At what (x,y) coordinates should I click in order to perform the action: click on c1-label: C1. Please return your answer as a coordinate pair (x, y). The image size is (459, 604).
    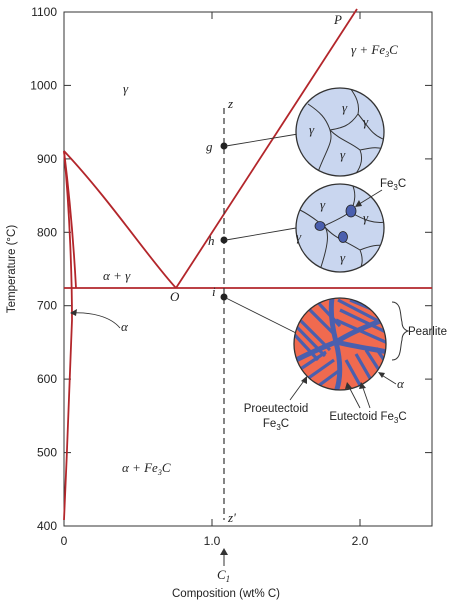
    Looking at the image, I should click on (223, 575).